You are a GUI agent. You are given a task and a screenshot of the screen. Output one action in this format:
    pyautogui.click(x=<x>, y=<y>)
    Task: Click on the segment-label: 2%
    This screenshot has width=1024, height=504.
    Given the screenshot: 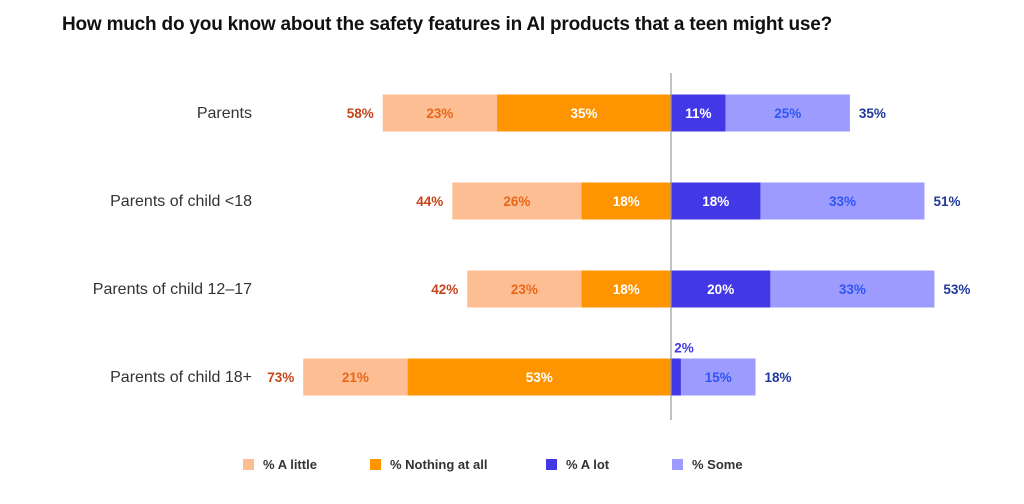 What is the action you would take?
    pyautogui.click(x=684, y=348)
    